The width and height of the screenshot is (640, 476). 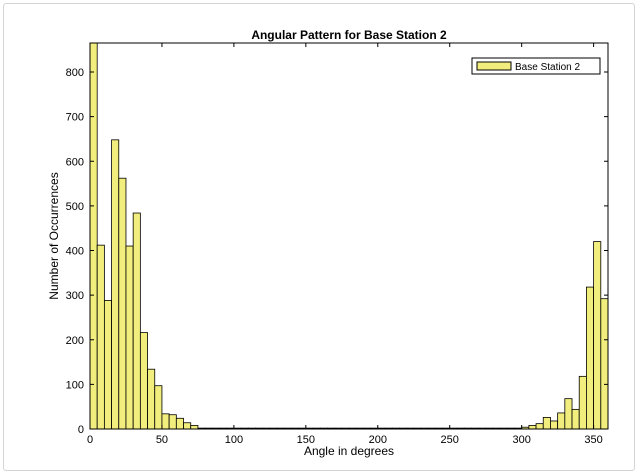 What do you see at coordinates (521, 440) in the screenshot?
I see `x-tick-label: 300` at bounding box center [521, 440].